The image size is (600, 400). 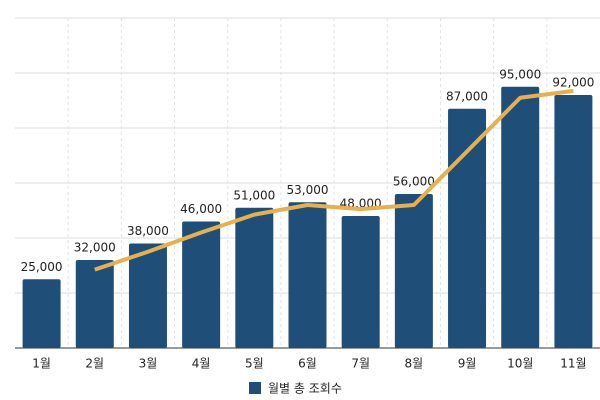 What do you see at coordinates (201, 364) in the screenshot?
I see `x-tick-label: 4월` at bounding box center [201, 364].